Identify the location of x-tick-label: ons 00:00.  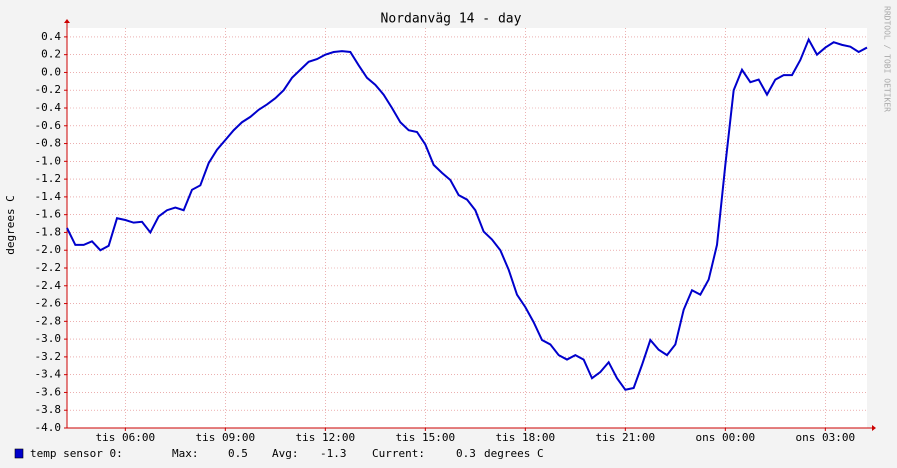
(726, 437).